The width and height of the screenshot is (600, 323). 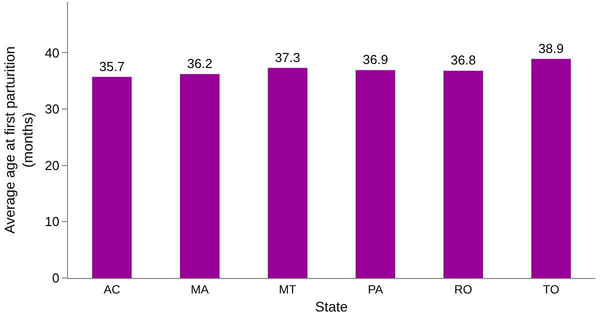 What do you see at coordinates (375, 289) in the screenshot?
I see `x-tick-label: PA` at bounding box center [375, 289].